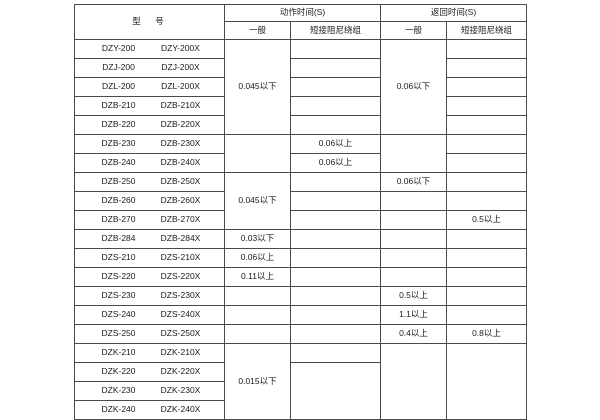 The image size is (600, 420). Describe the element at coordinates (180, 181) in the screenshot. I see `model-code-b: DZB-250X` at that location.